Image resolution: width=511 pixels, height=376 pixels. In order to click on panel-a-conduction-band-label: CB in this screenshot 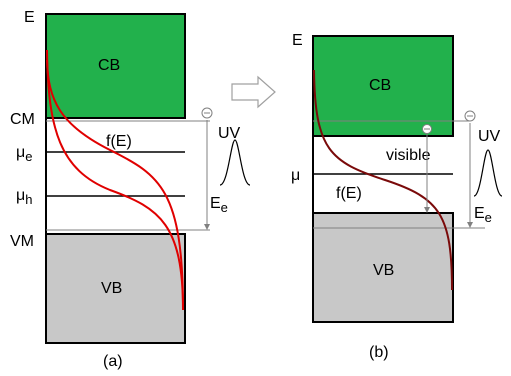, I will do `click(109, 65)`.